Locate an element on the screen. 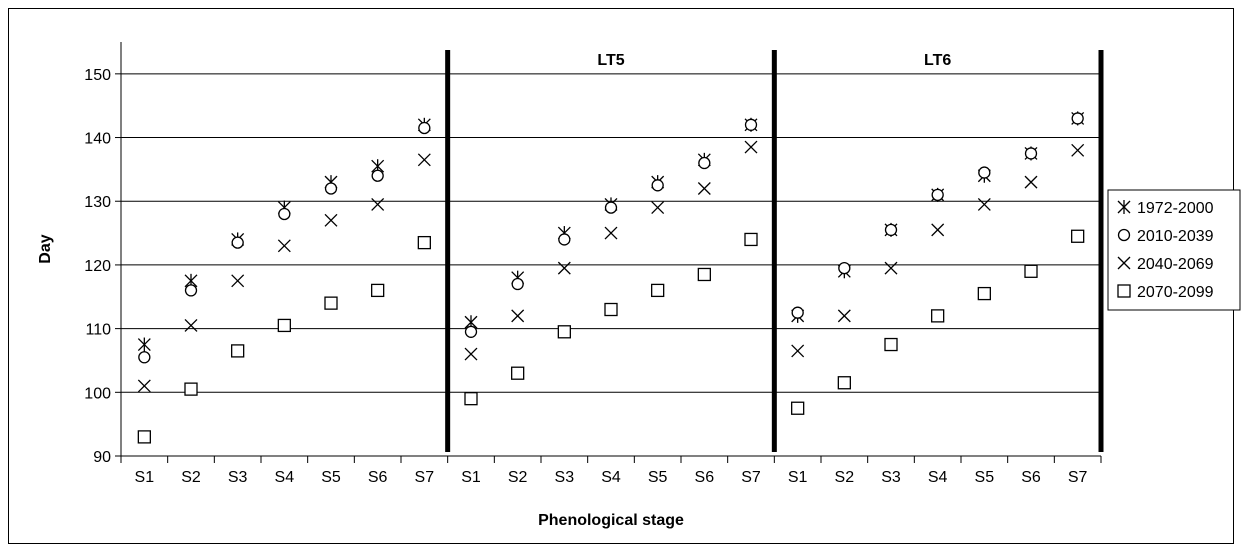 This screenshot has height=550, width=1241. x-tick-label-s1-1: S1 is located at coordinates (145, 477).